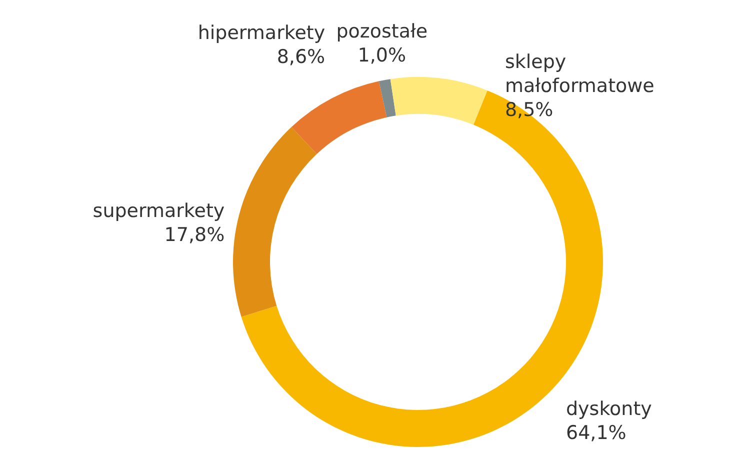 The height and width of the screenshot is (464, 745). What do you see at coordinates (158, 211) in the screenshot?
I see `slice-label: supermarkety` at bounding box center [158, 211].